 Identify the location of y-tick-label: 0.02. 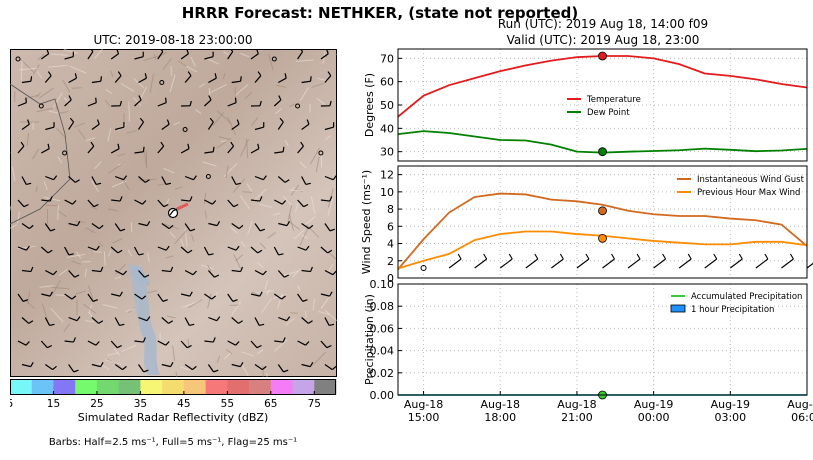
(382, 373).